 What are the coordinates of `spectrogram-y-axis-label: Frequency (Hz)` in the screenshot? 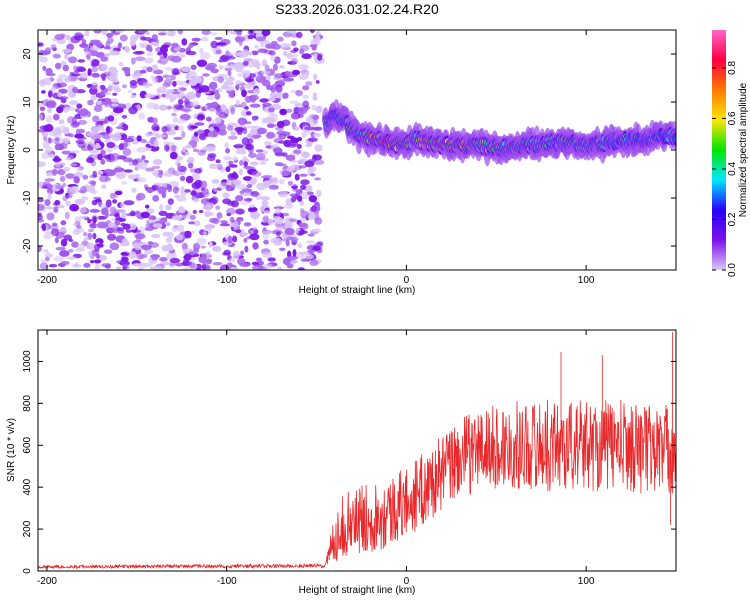 It's located at (11, 150).